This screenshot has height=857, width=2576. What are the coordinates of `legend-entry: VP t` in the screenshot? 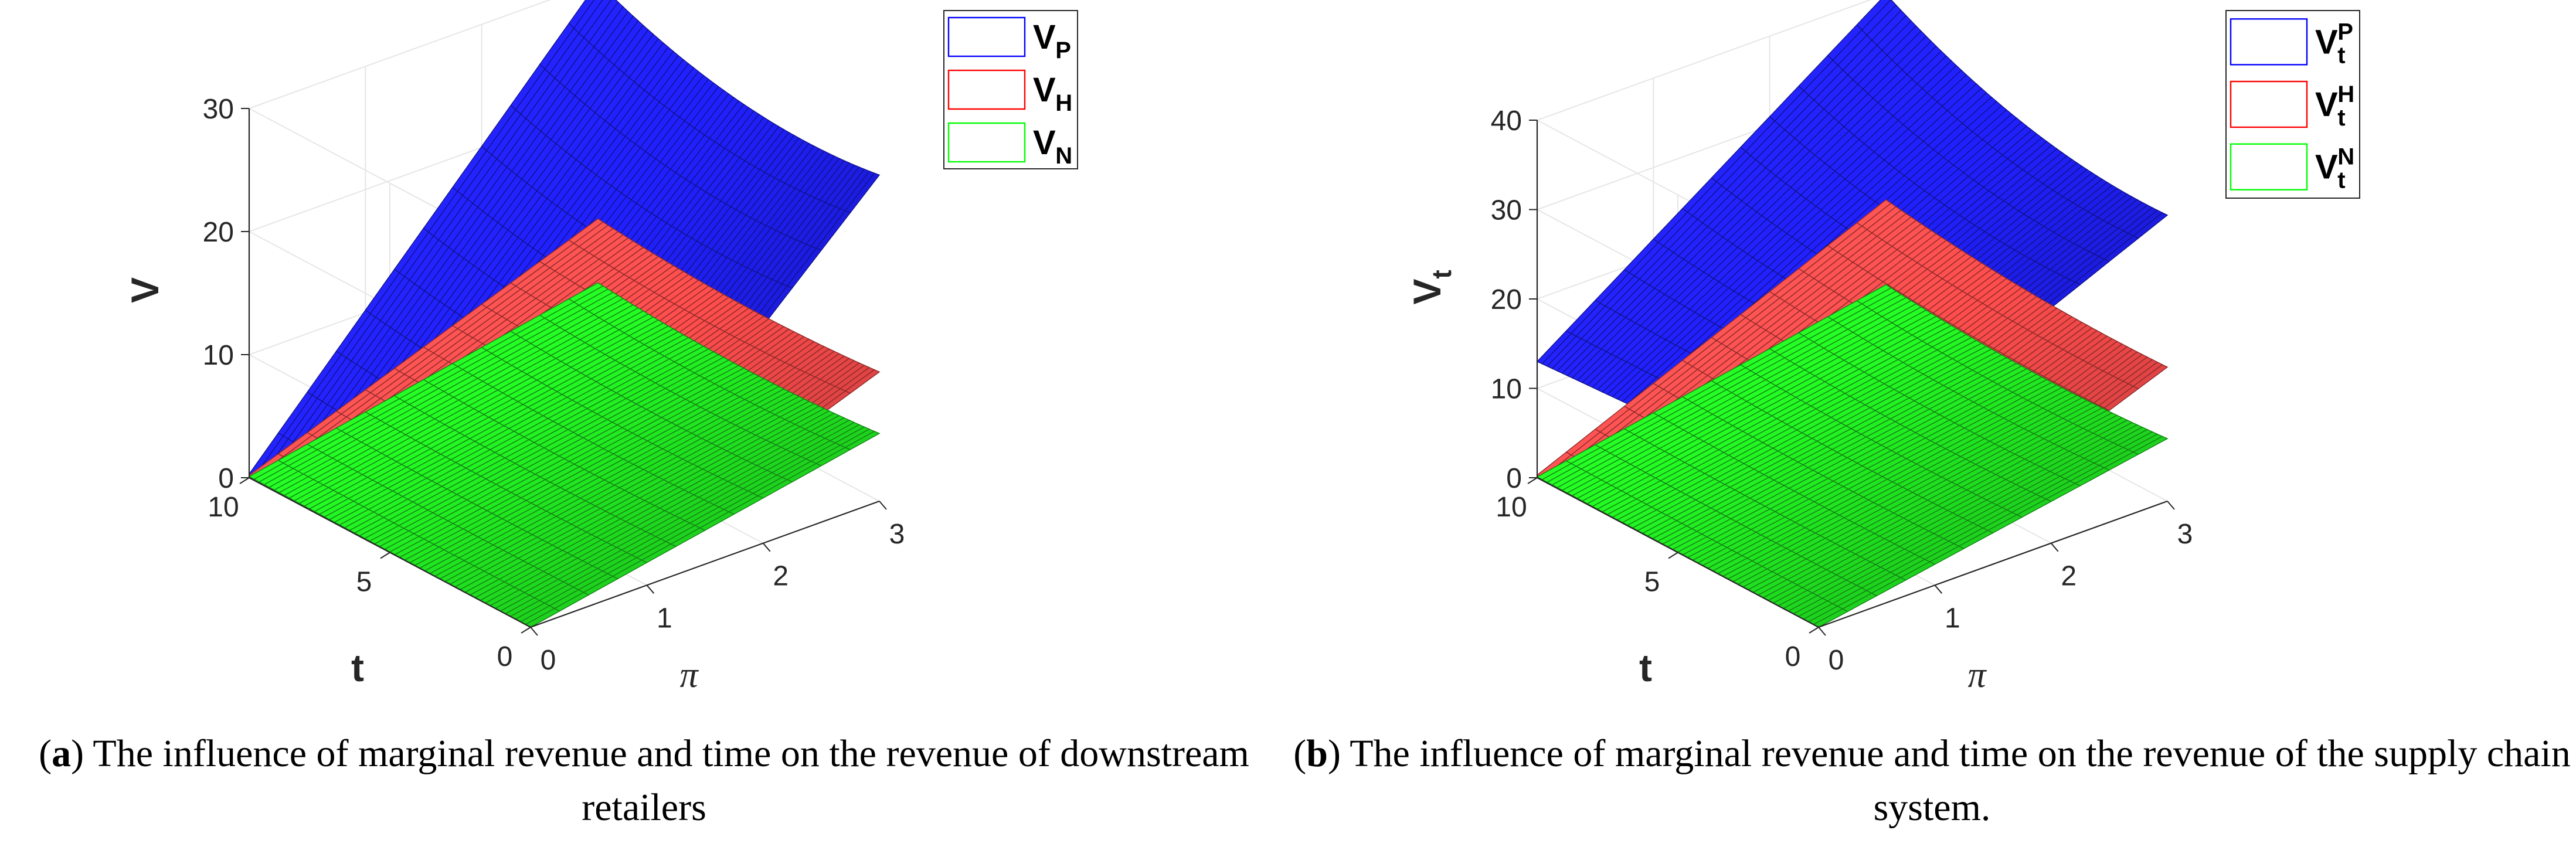 It's located at (2334, 43).